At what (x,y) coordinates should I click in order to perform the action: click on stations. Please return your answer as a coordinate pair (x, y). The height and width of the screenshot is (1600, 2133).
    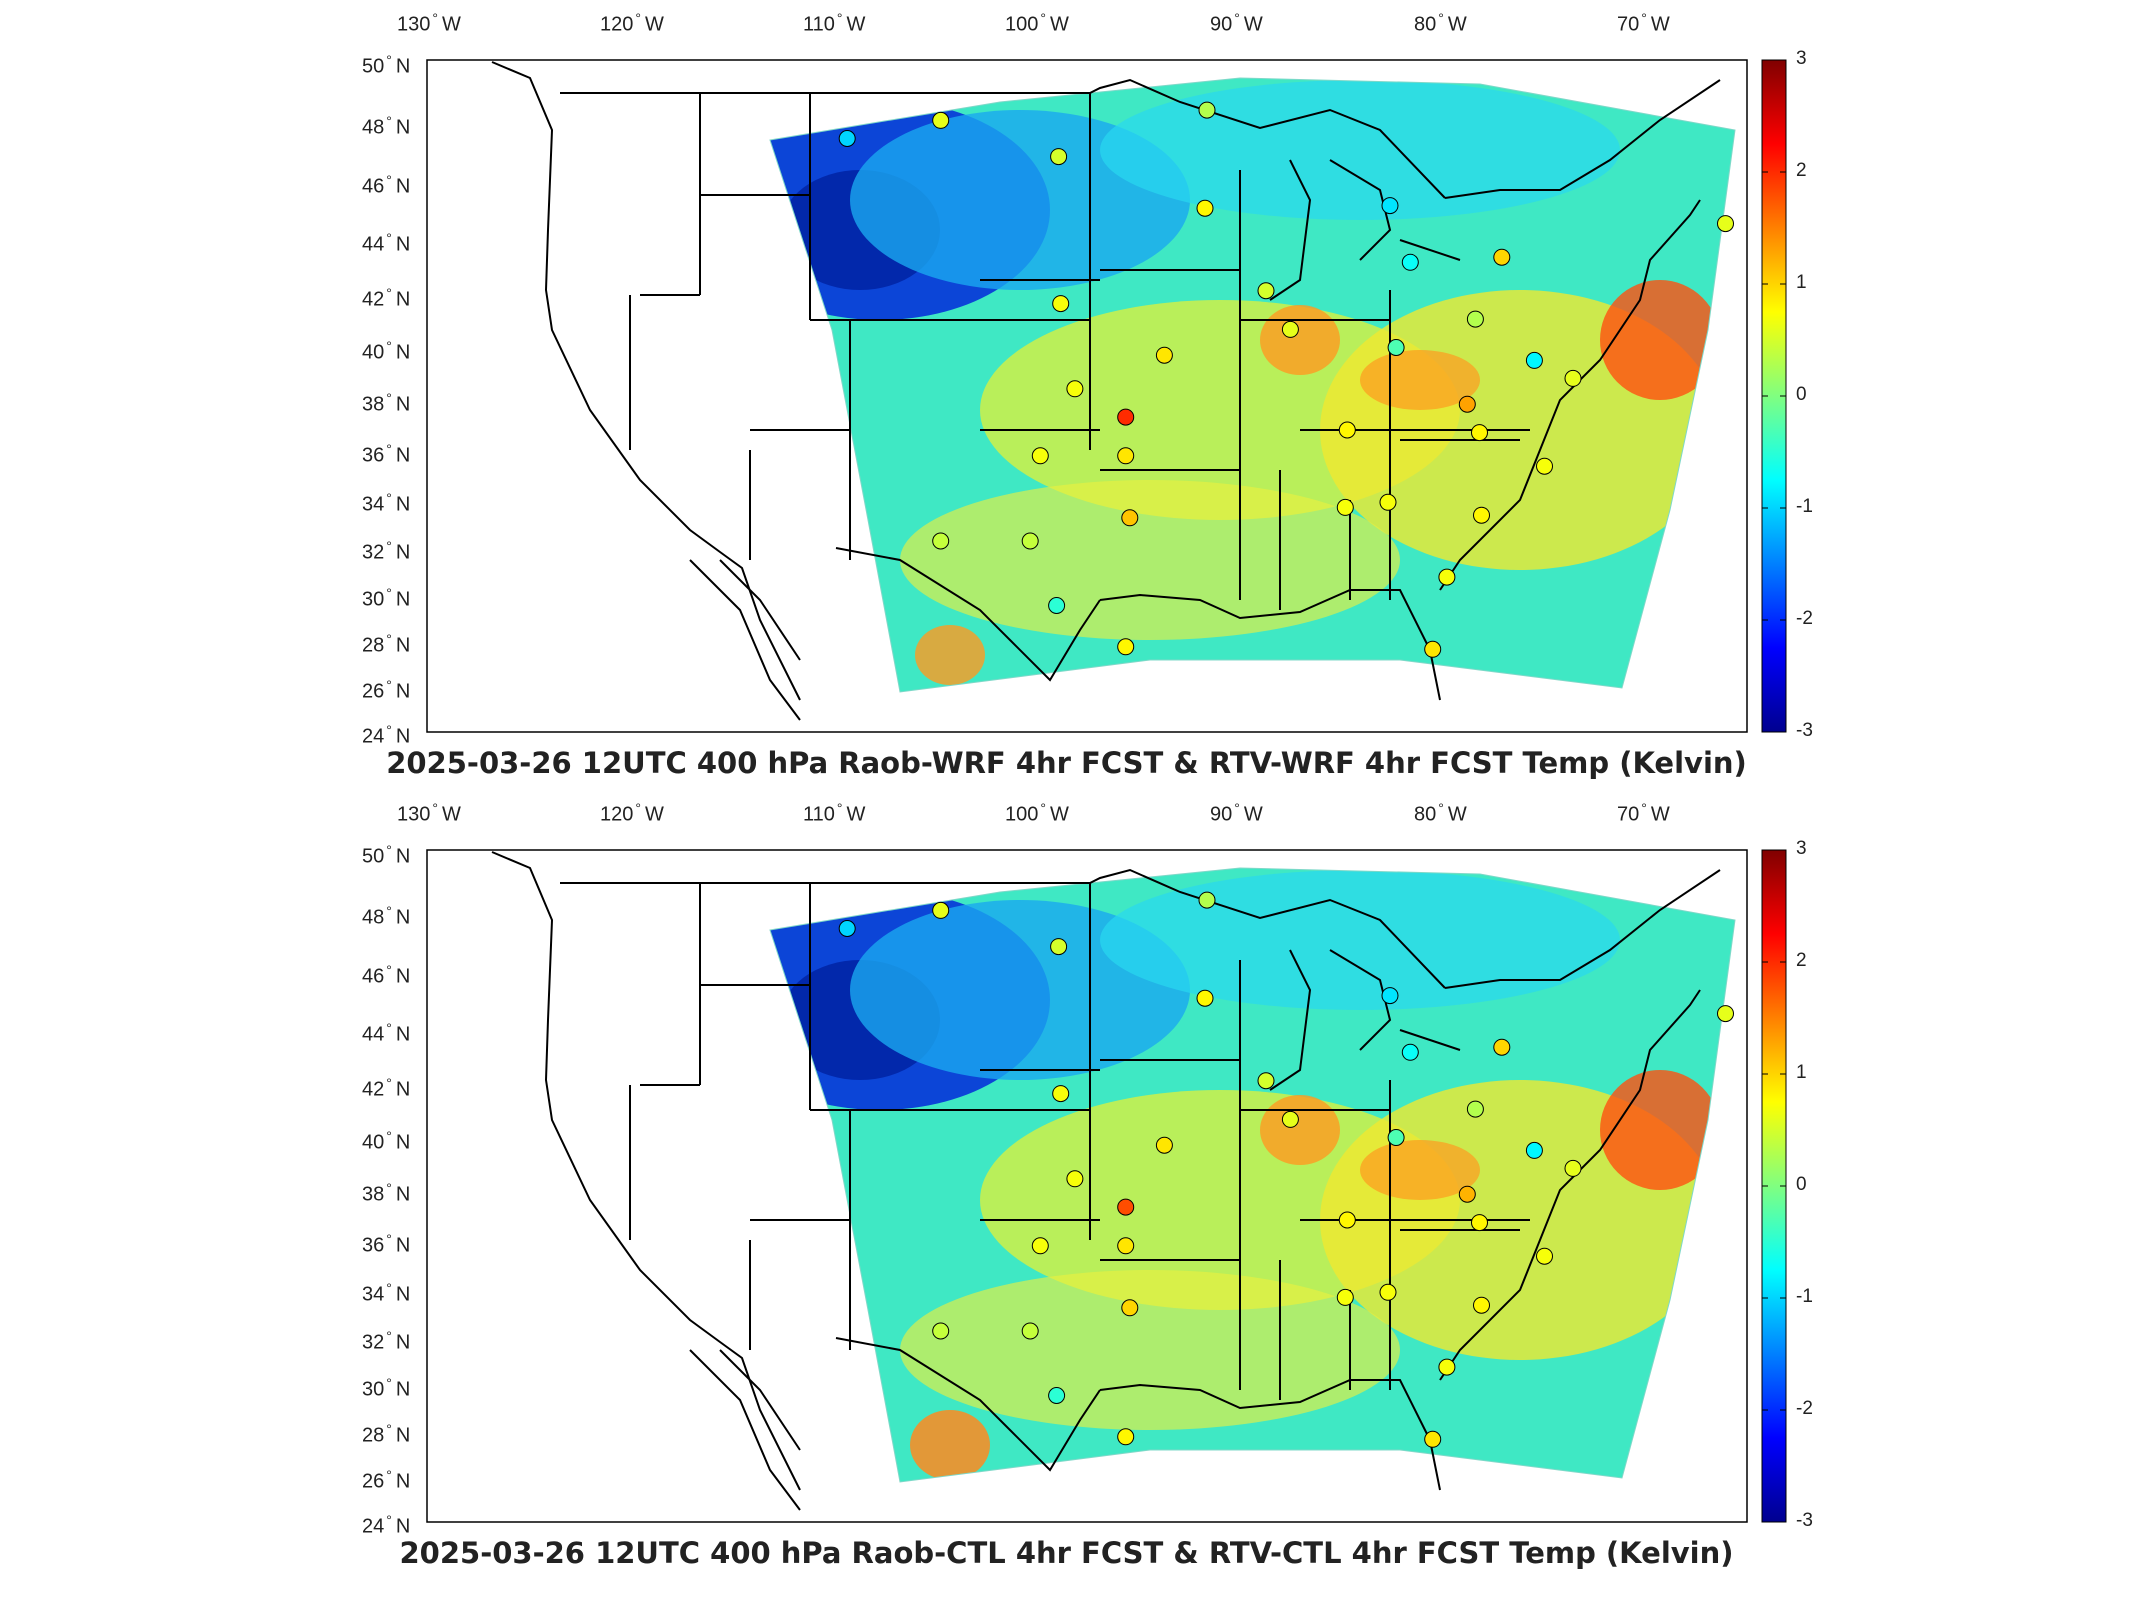
    Looking at the image, I should click on (1286, 379).